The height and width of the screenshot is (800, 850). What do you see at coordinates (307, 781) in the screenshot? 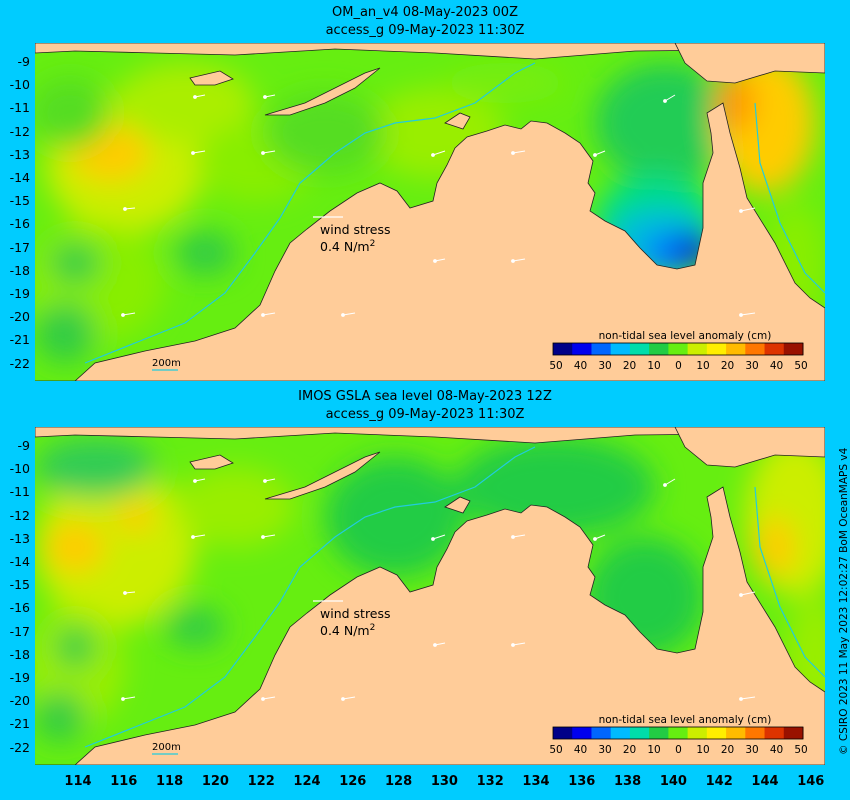
I see `longitude-label: 124` at bounding box center [307, 781].